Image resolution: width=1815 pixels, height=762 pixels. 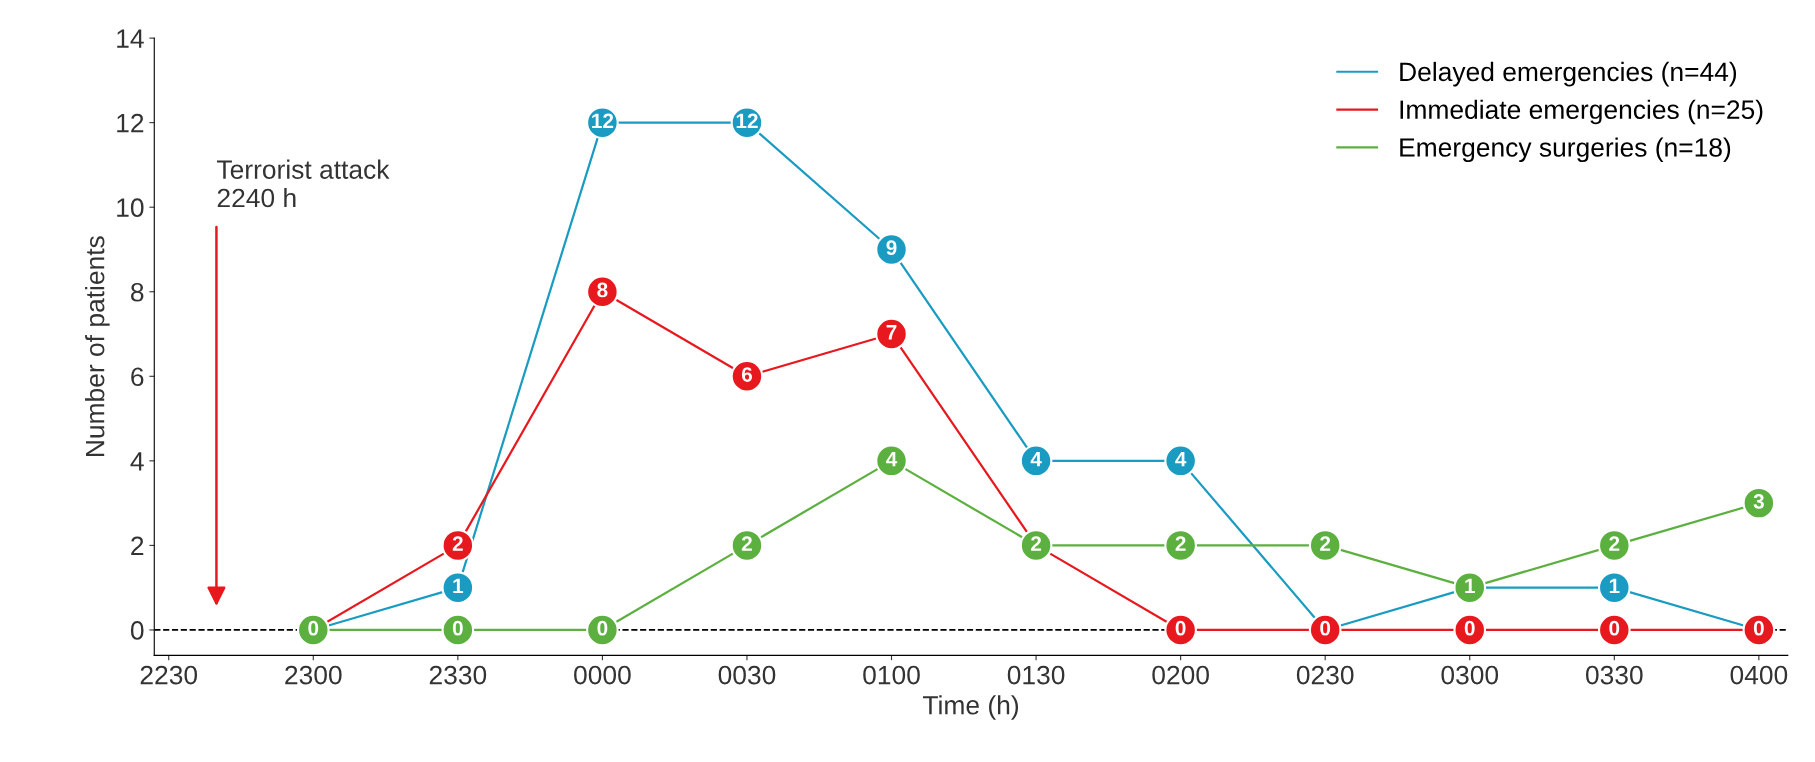 I want to click on x-tick-label: 0300, so click(x=1470, y=675).